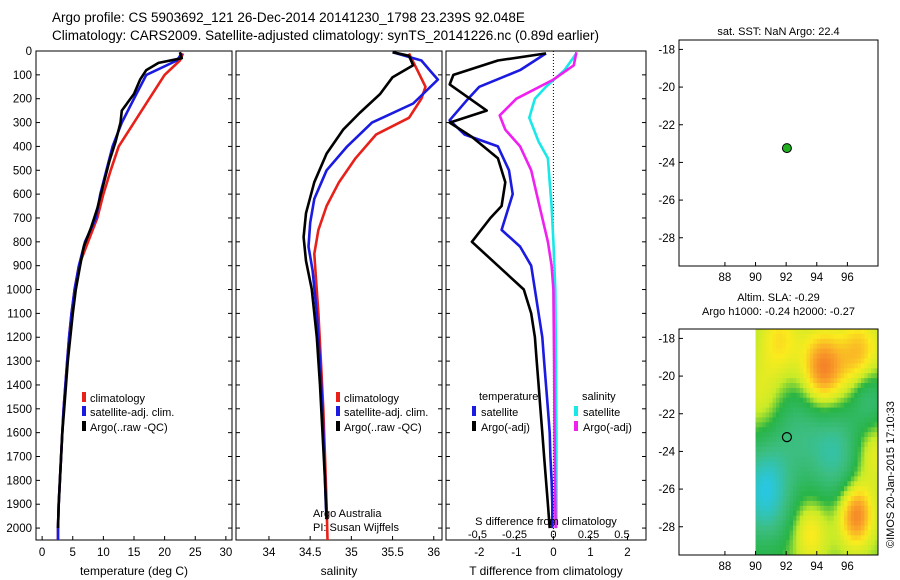  Describe the element at coordinates (433, 553) in the screenshot. I see `sal-xtick-label: 36` at that location.